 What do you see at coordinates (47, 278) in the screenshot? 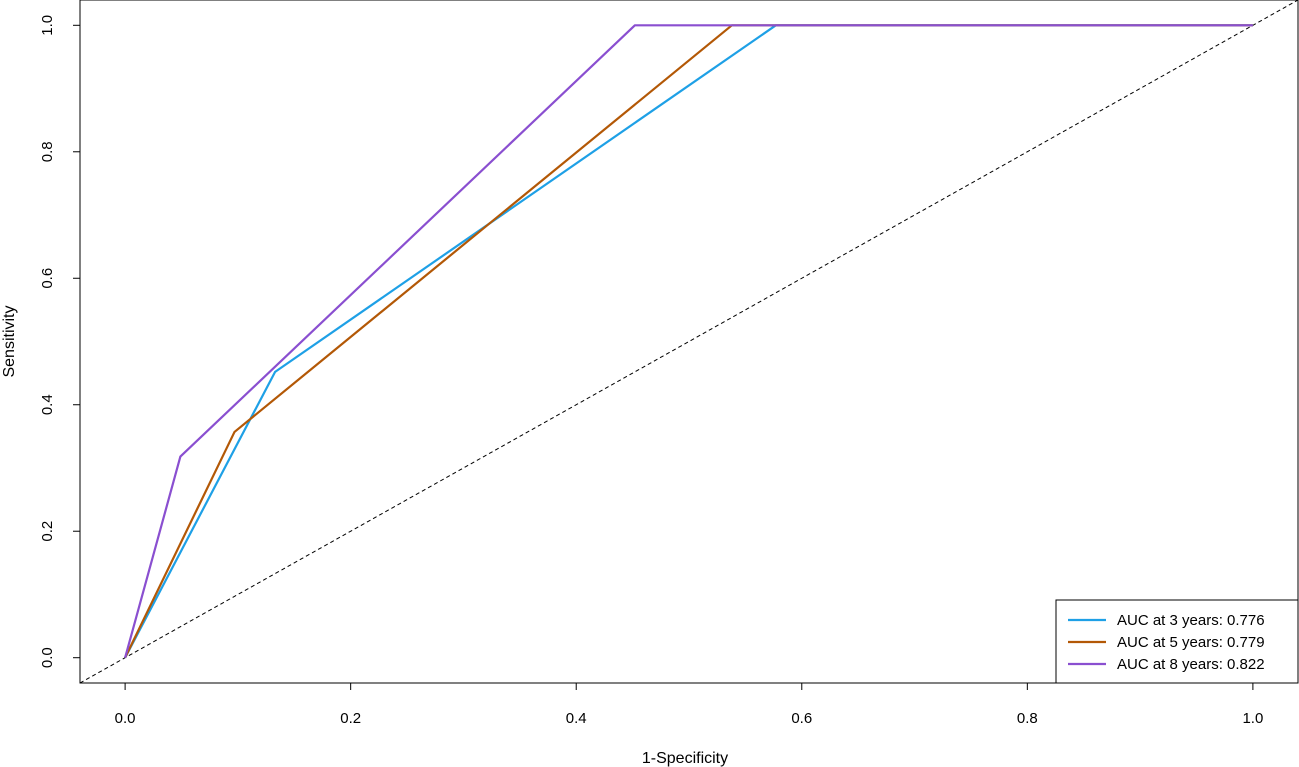
I see `y-tick-label: 0.6` at bounding box center [47, 278].